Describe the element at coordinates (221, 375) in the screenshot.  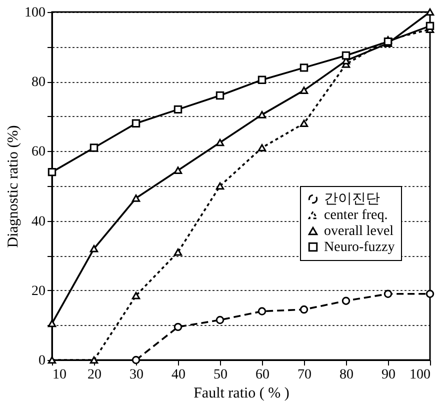
I see `x-tick-label: 50` at that location.